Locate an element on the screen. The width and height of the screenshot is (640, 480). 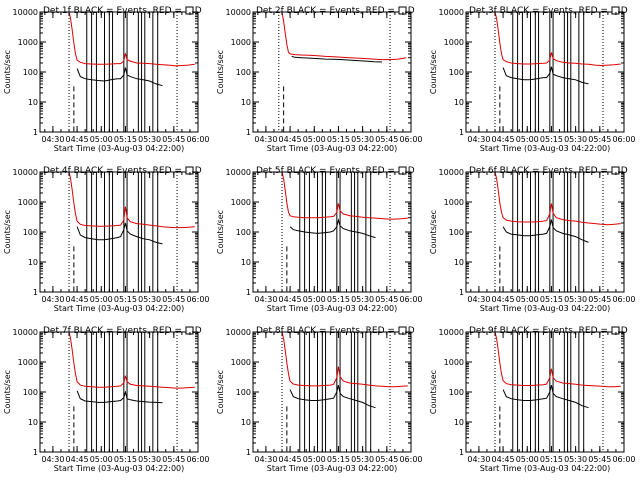
panel-title: Det 1f BLACK = Events, RED = LLD is located at coordinates (122, 11).